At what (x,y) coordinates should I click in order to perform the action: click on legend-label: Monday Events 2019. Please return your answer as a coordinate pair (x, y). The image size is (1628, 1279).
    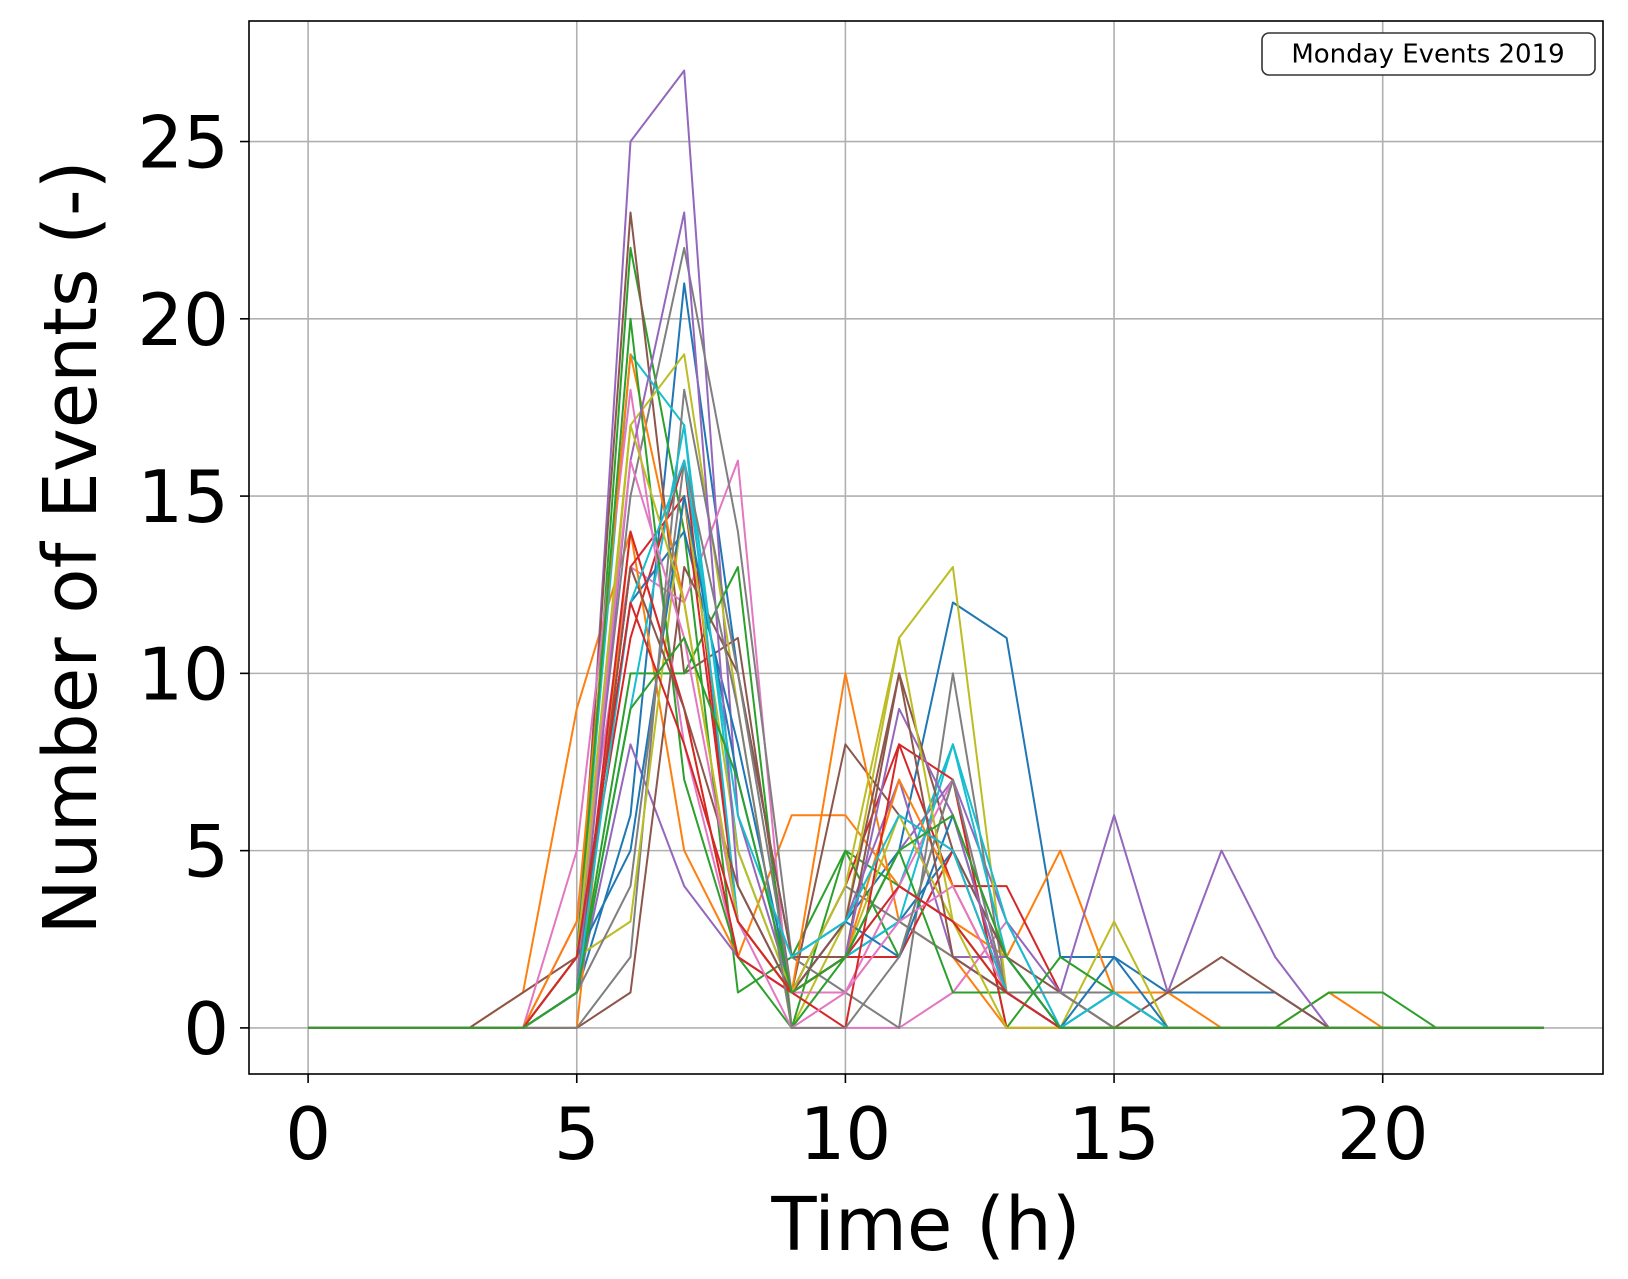
    Looking at the image, I should click on (1427, 55).